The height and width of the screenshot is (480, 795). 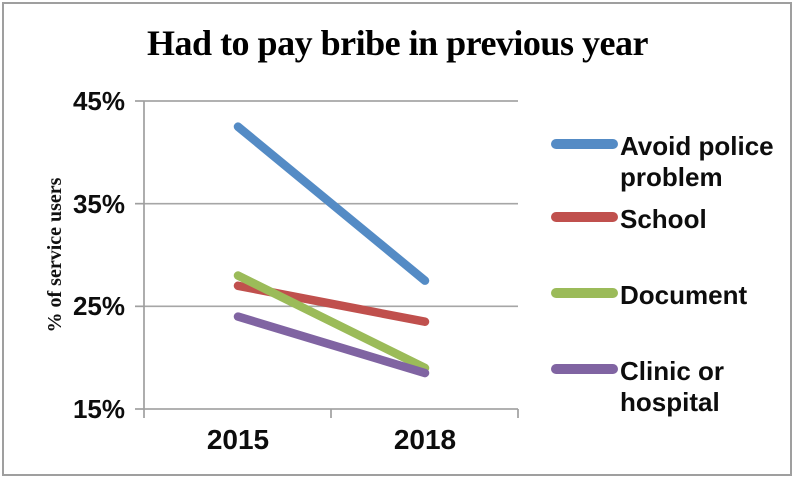 I want to click on legend-item-school: School, so click(x=671, y=219).